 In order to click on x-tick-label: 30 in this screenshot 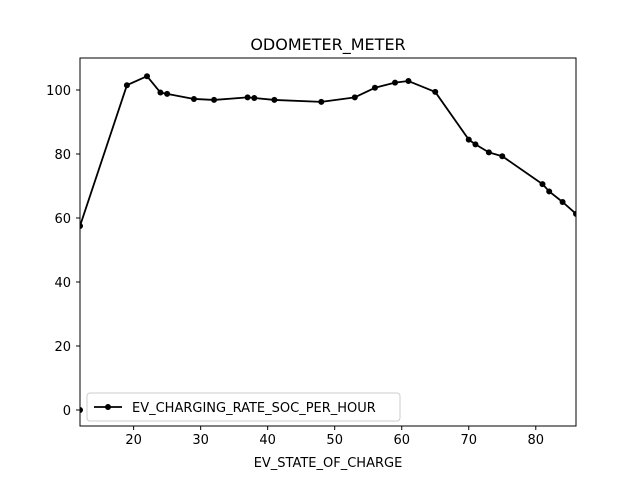, I will do `click(200, 440)`.